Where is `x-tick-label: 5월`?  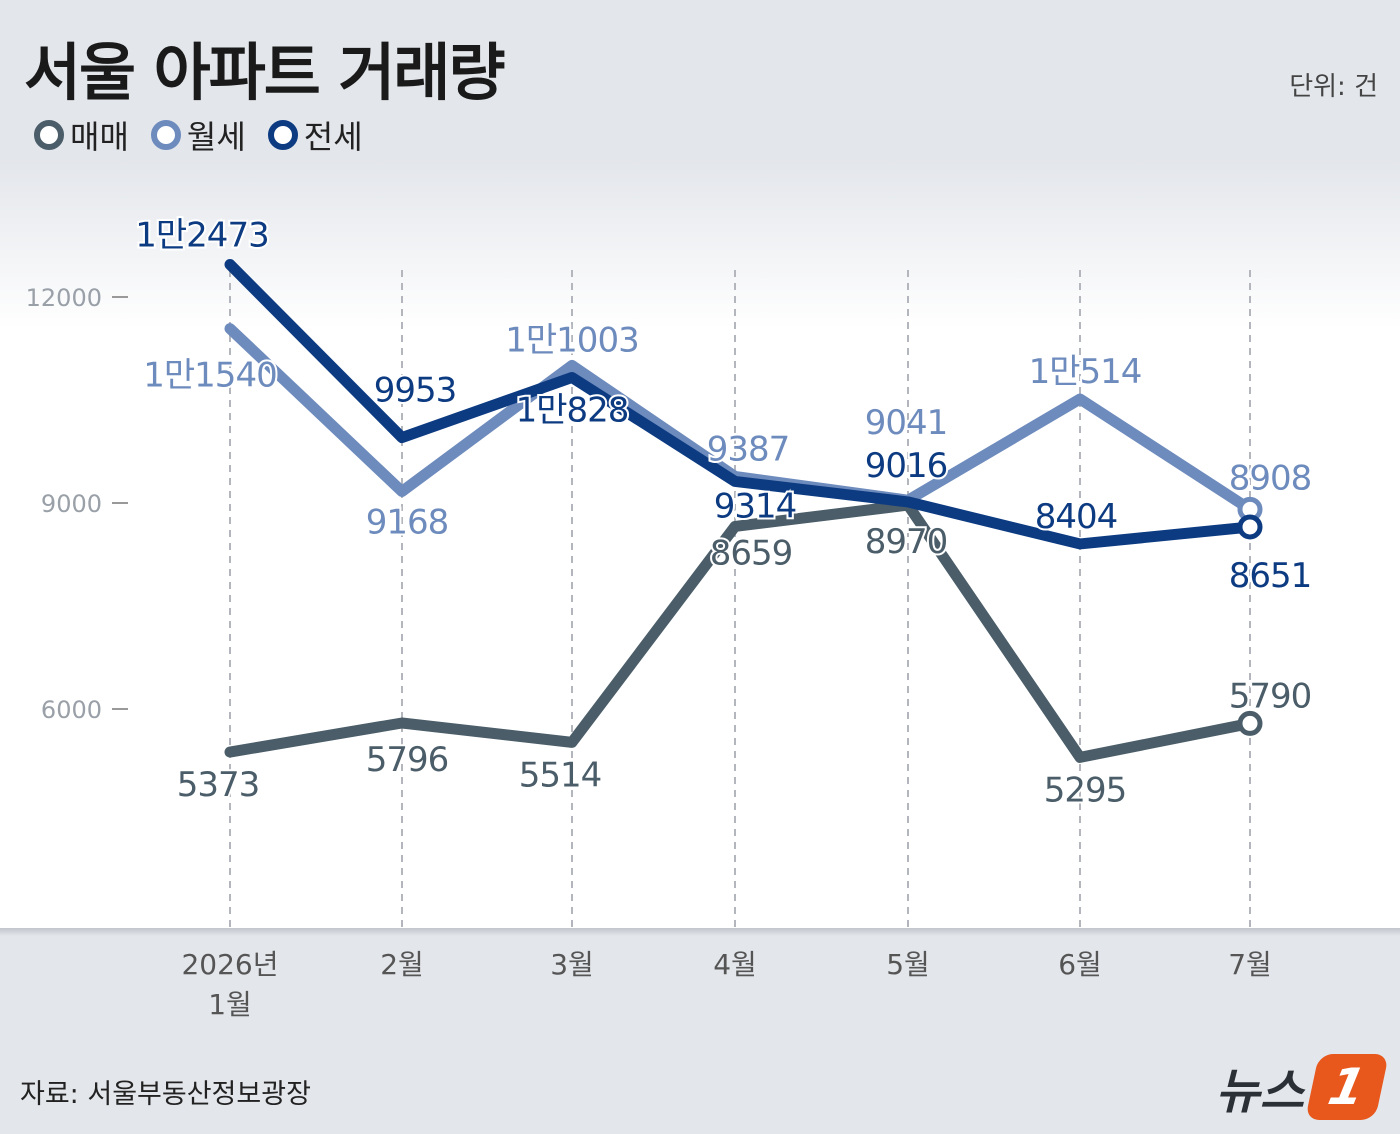
x-tick-label: 5월 is located at coordinates (908, 964).